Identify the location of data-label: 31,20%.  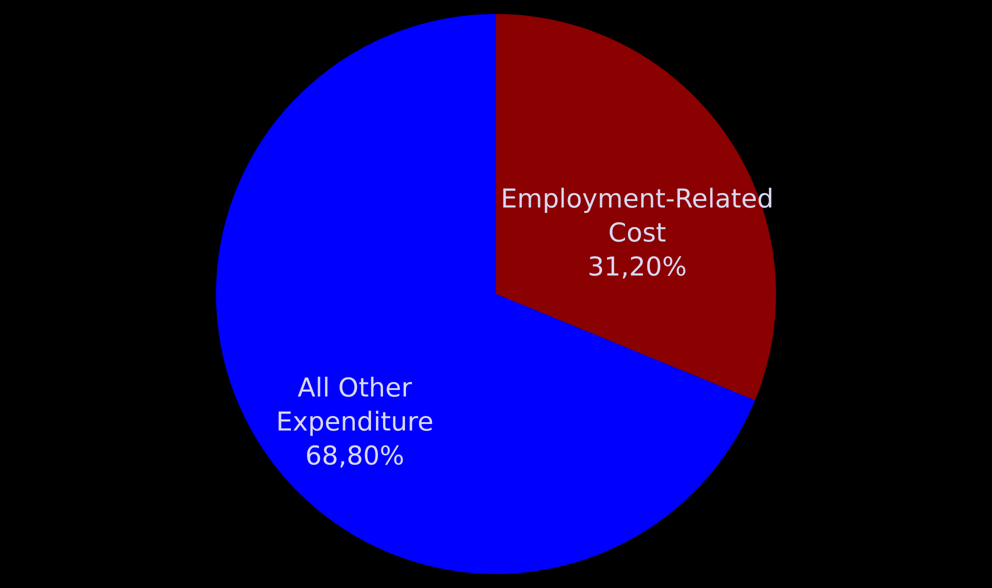
(637, 267).